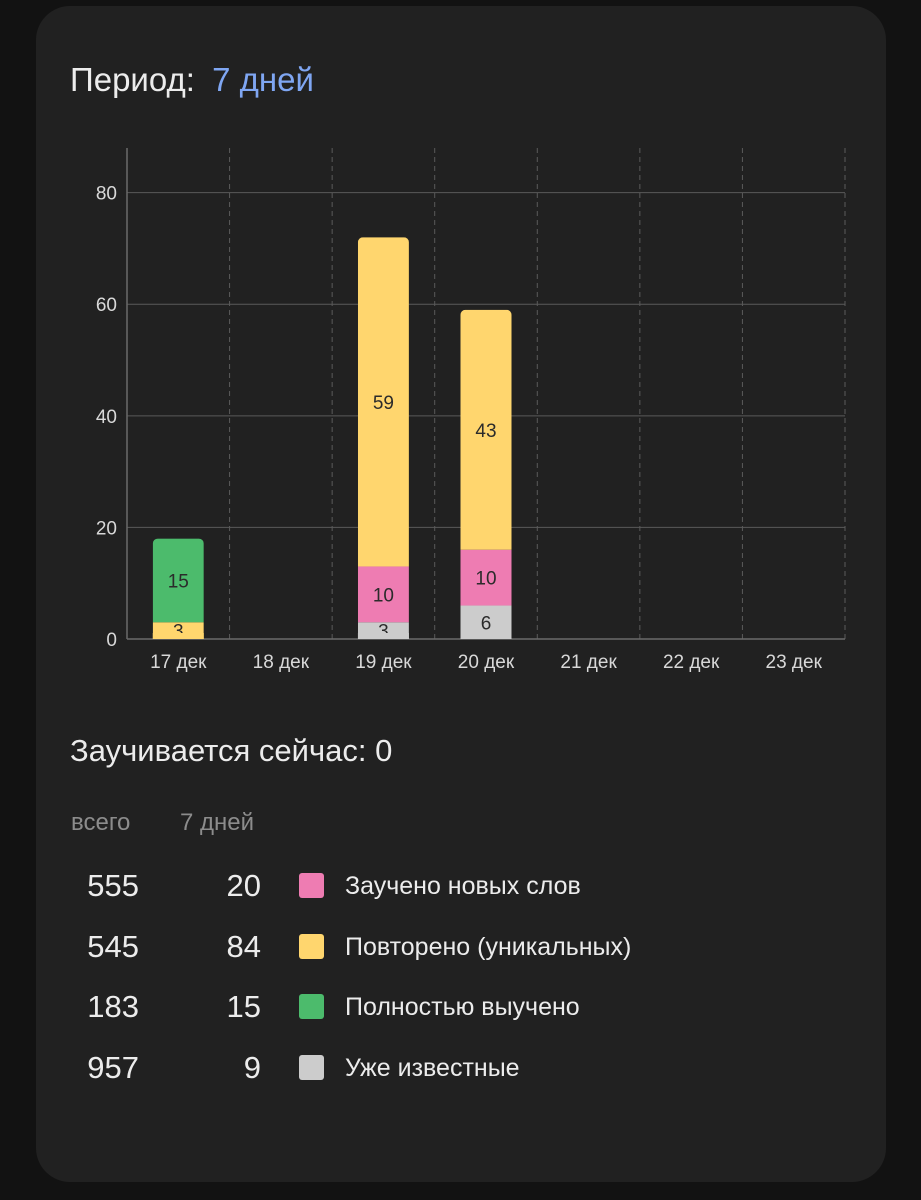 This screenshot has width=921, height=1200. Describe the element at coordinates (486, 623) in the screenshot. I see `bar-data-label: 6` at that location.